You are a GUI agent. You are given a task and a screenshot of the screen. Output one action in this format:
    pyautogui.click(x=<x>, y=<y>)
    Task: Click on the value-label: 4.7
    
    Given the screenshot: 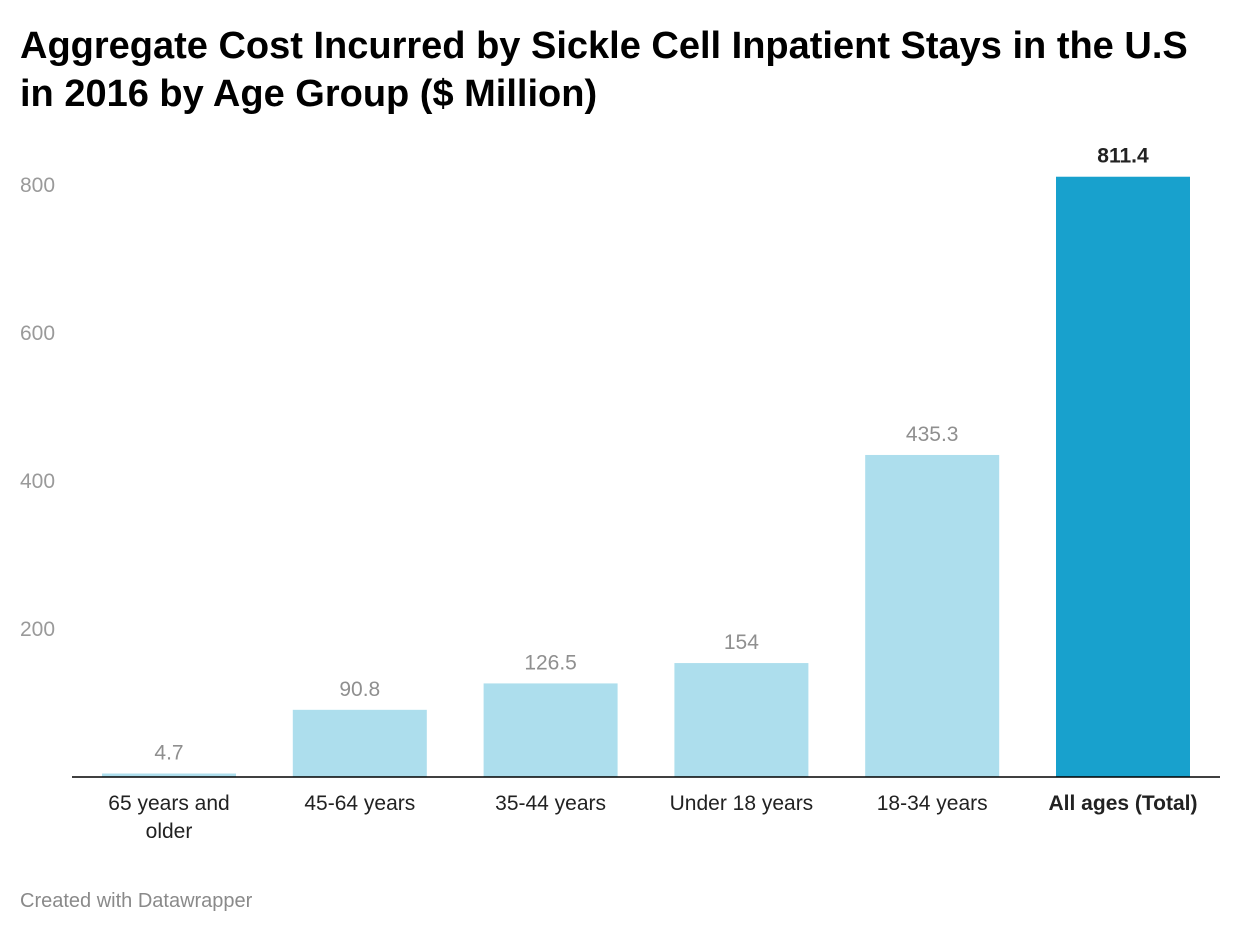 What is the action you would take?
    pyautogui.click(x=168, y=753)
    